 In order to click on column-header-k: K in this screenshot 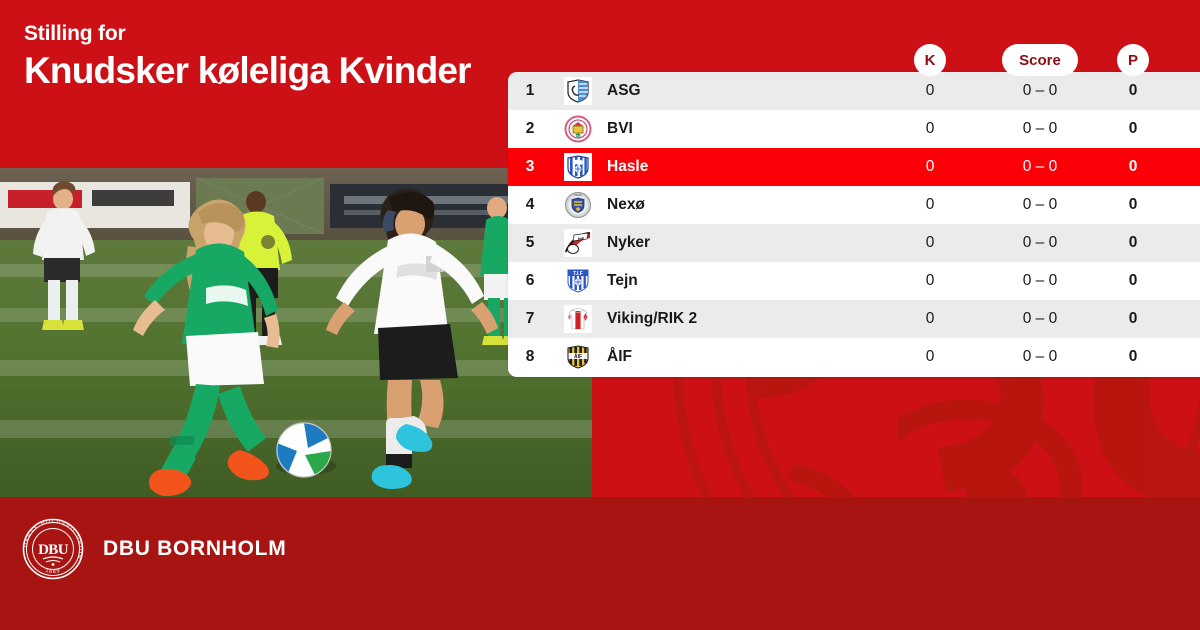, I will do `click(930, 60)`.